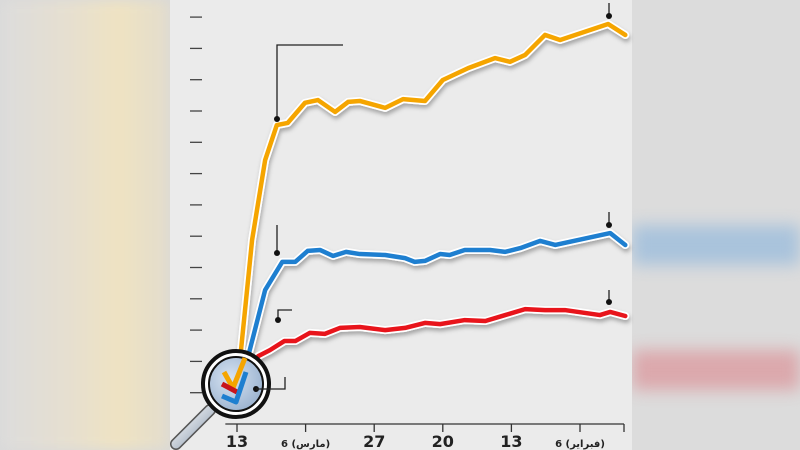  What do you see at coordinates (309, 81) in the screenshot?
I see `orange-callout-line` at bounding box center [309, 81].